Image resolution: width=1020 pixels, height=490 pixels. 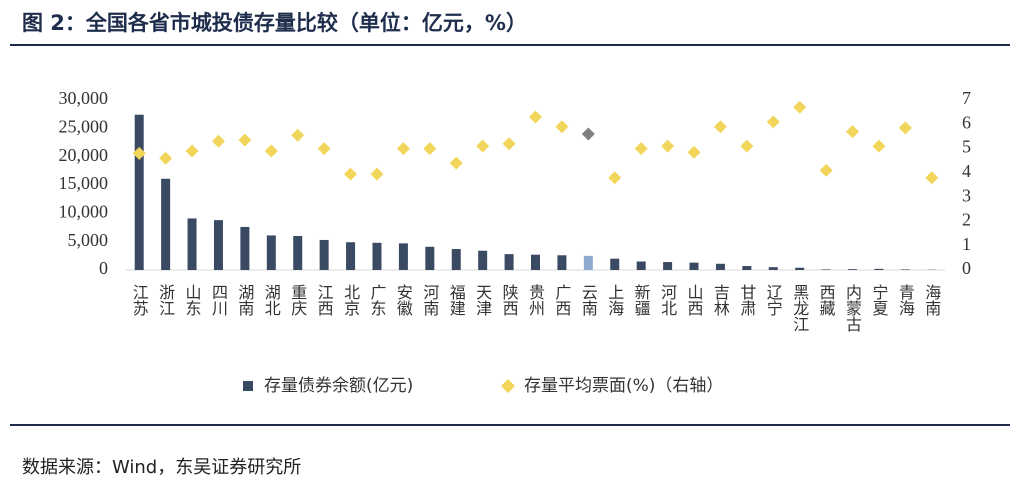 What do you see at coordinates (218, 300) in the screenshot?
I see `x-tick-label: 四川` at bounding box center [218, 300].